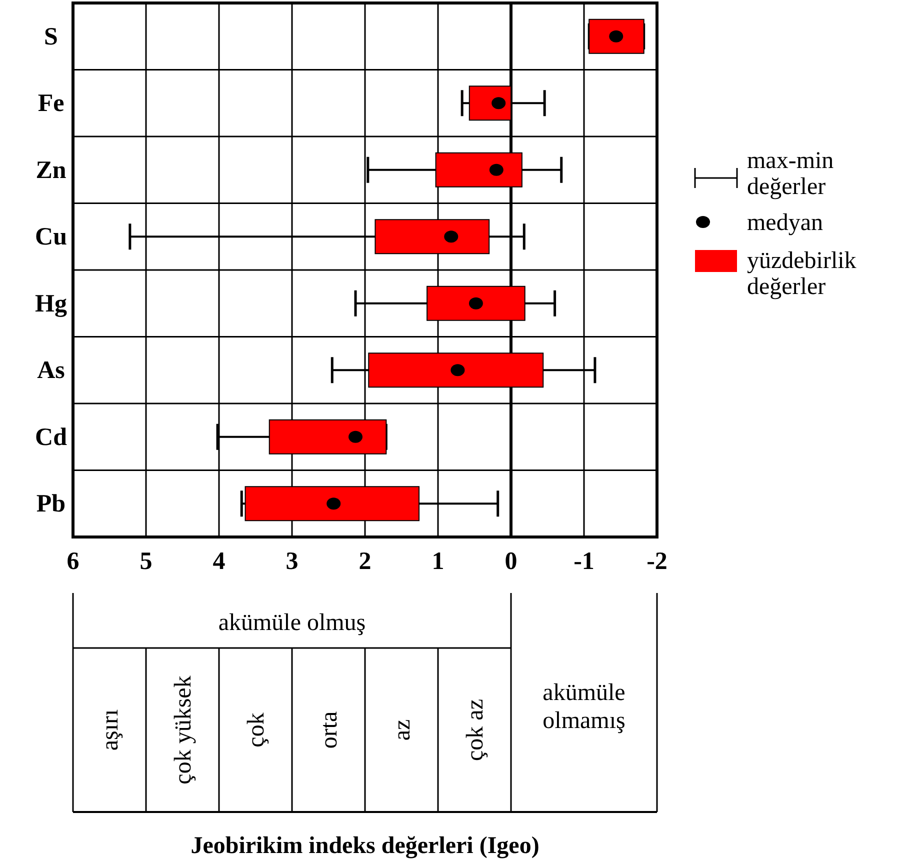  Describe the element at coordinates (292, 623) in the screenshot. I see `text: akümüle olmuş` at that location.